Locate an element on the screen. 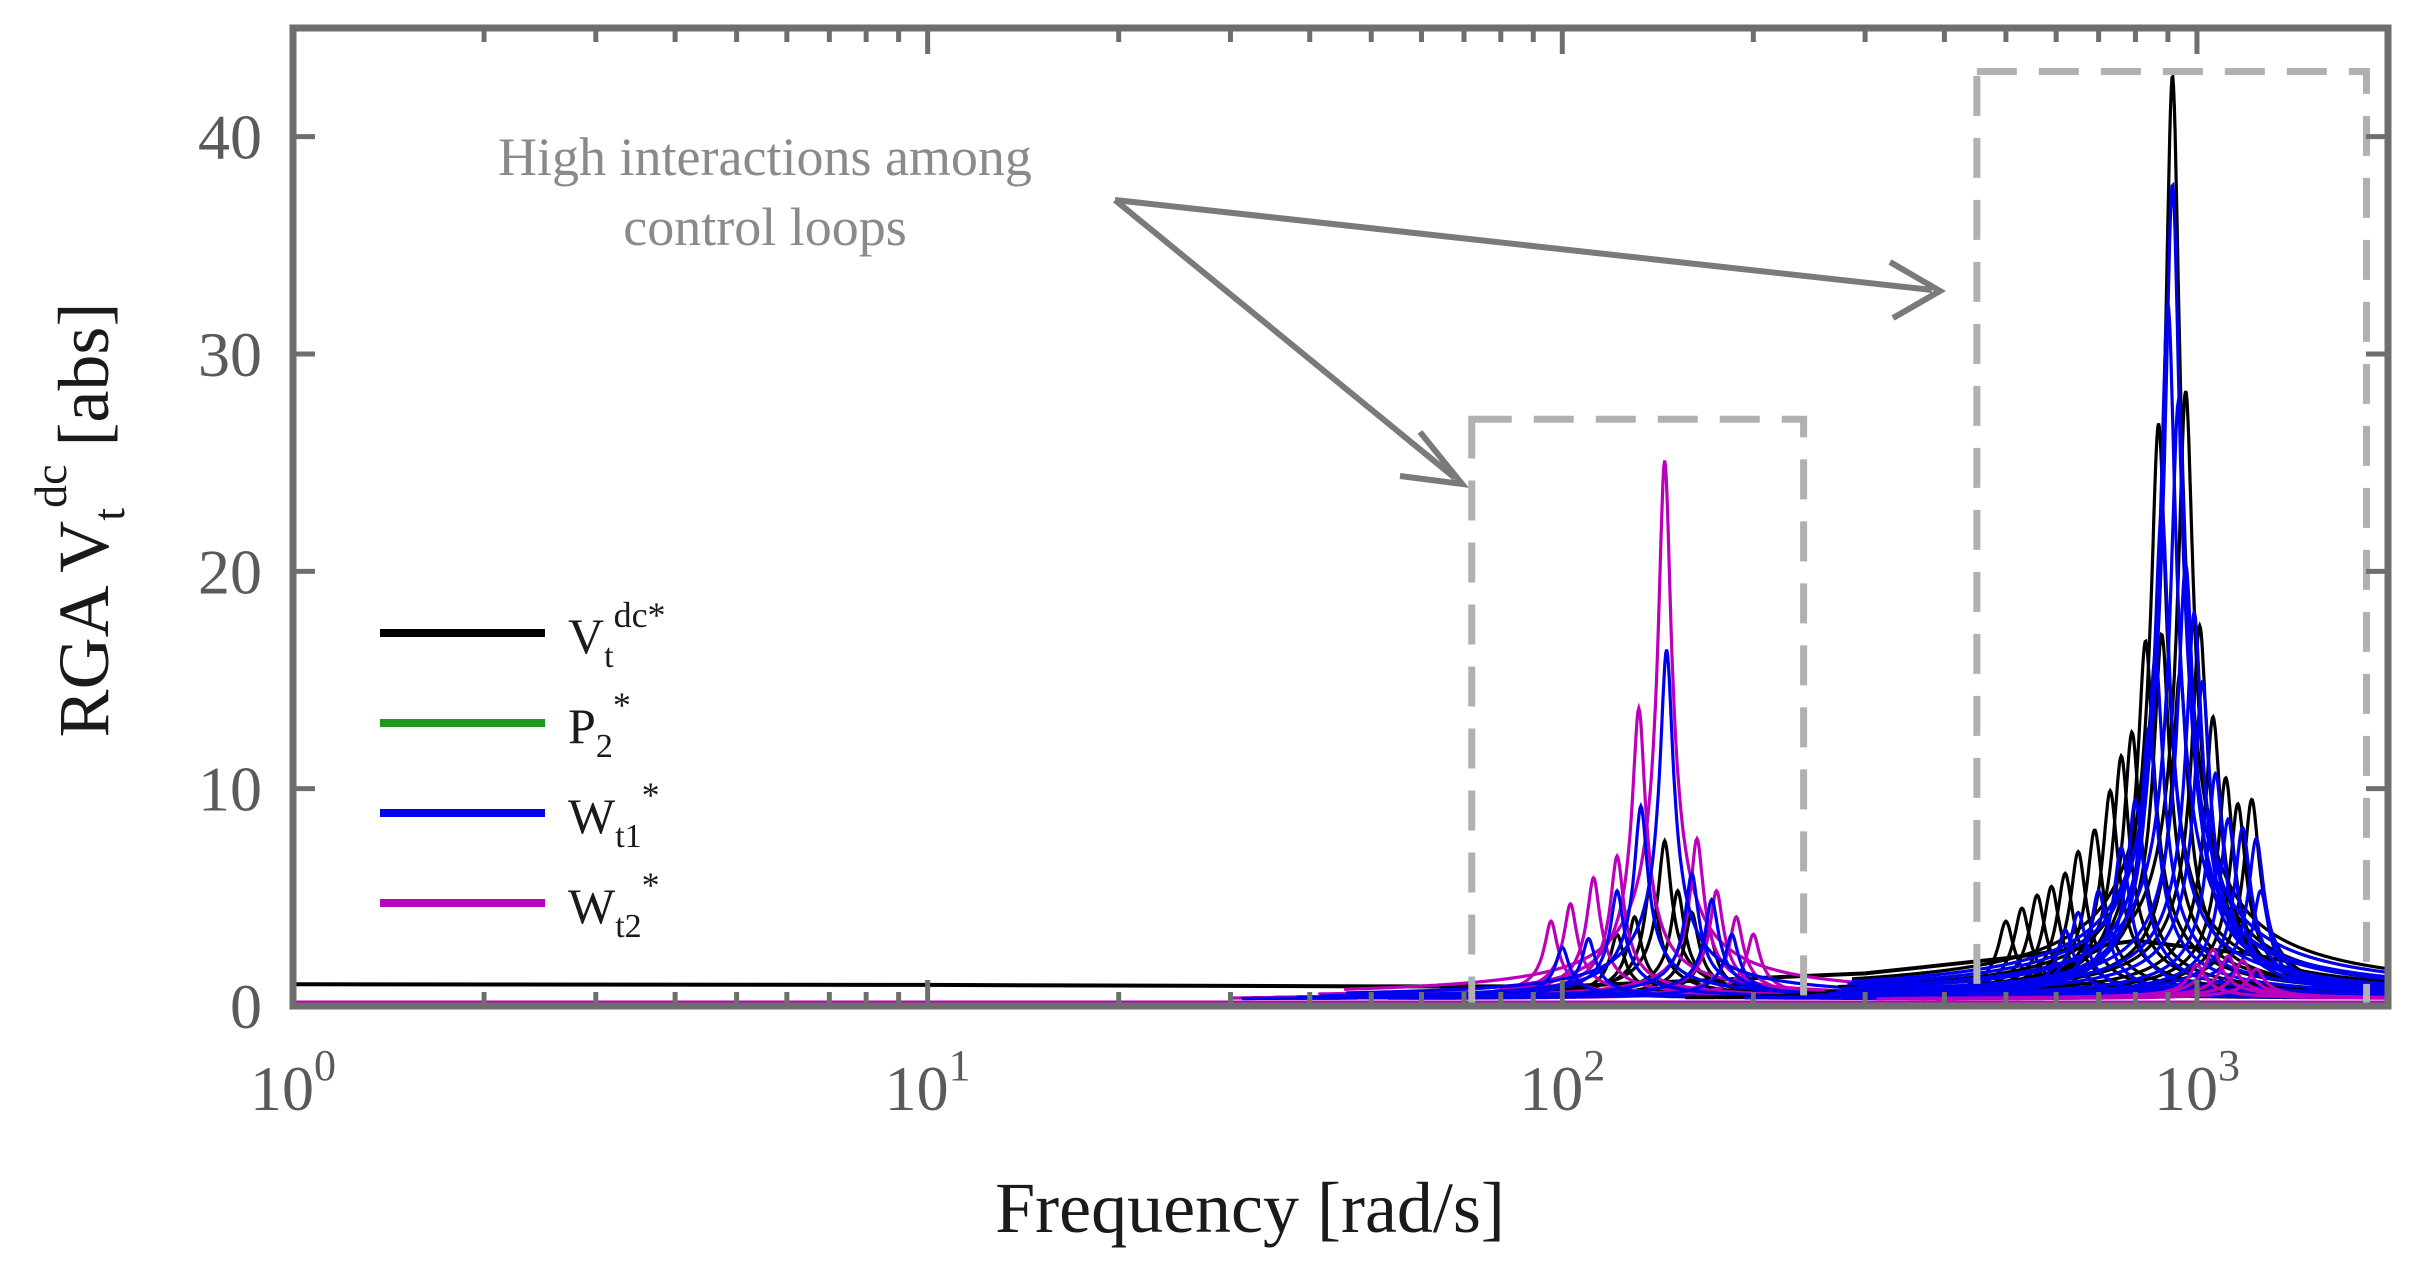  x-tick-label: 10⁰ is located at coordinates (293, 1082).